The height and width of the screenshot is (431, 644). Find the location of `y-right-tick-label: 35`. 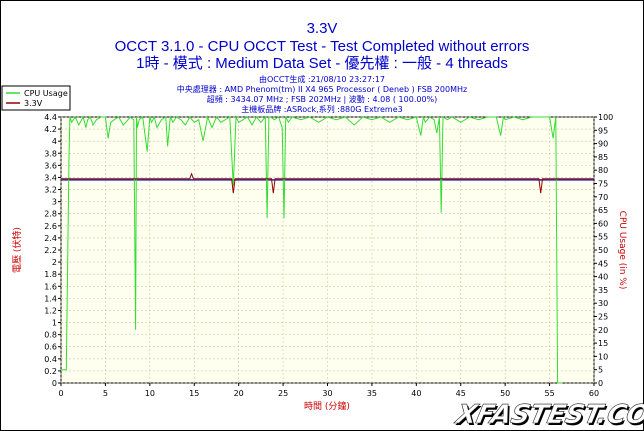

y-right-tick-label: 35 is located at coordinates (603, 290).